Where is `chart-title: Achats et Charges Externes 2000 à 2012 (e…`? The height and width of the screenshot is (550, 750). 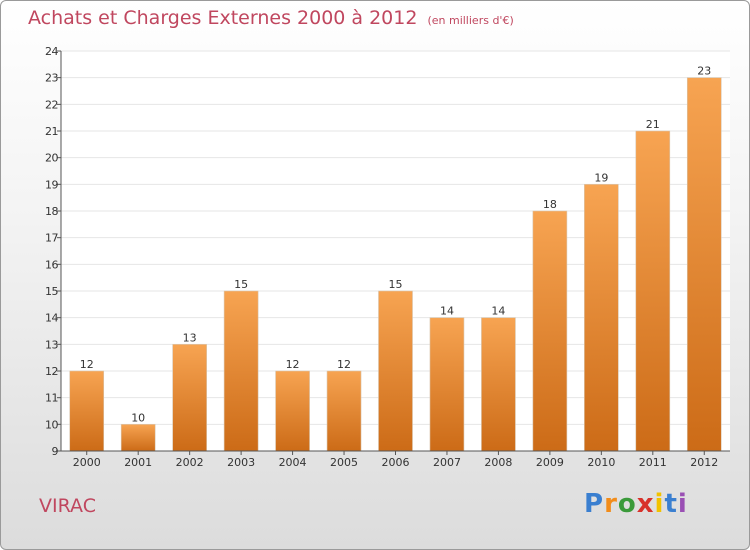 chart-title: Achats et Charges Externes 2000 à 2012 (e… is located at coordinates (271, 18).